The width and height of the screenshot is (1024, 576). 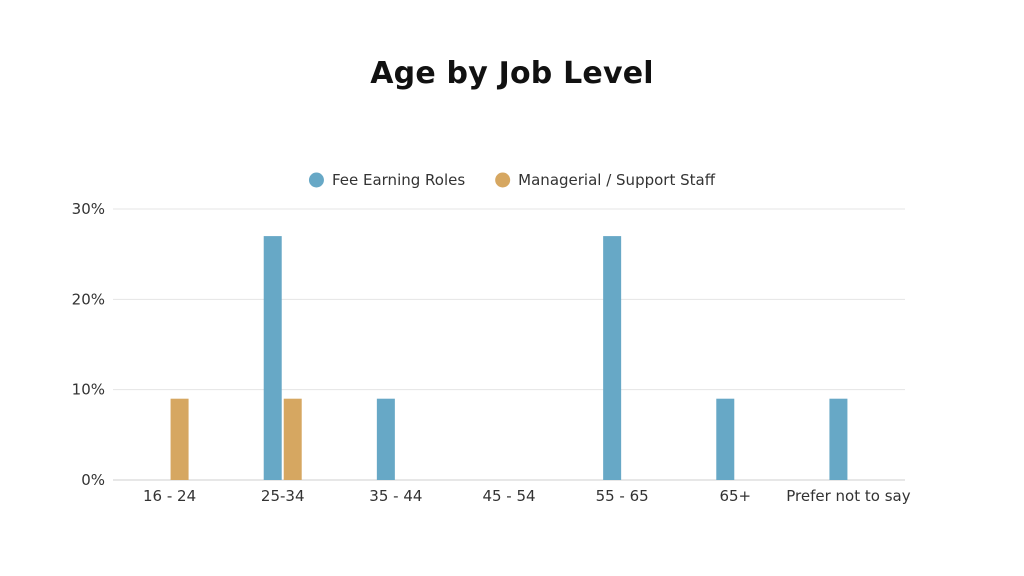 I want to click on legend-item: Managerial / Support Staff, so click(x=605, y=180).